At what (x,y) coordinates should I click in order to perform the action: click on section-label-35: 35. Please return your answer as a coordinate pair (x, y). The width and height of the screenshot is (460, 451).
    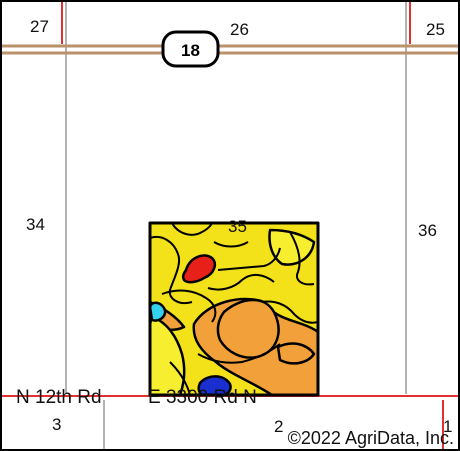
    Looking at the image, I should click on (237, 226).